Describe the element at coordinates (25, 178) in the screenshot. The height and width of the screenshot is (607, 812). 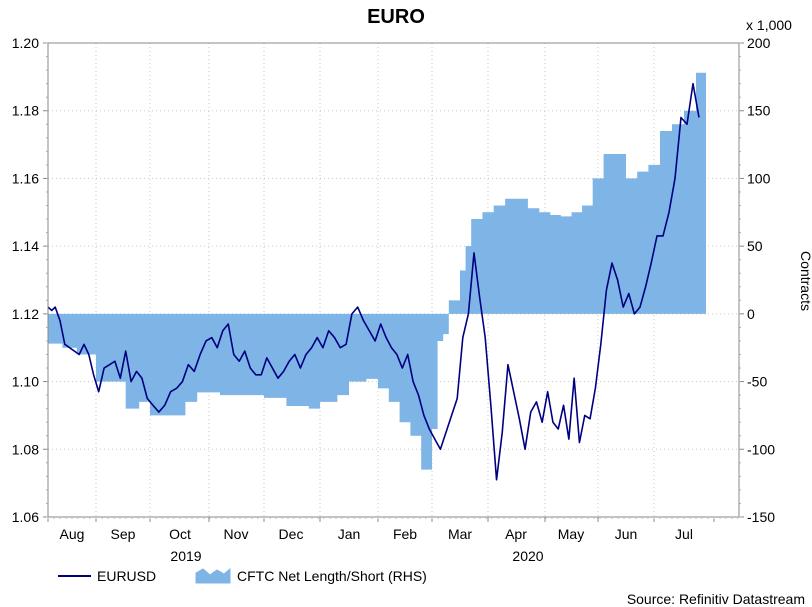
I see `left-tick-label: 1.16` at that location.